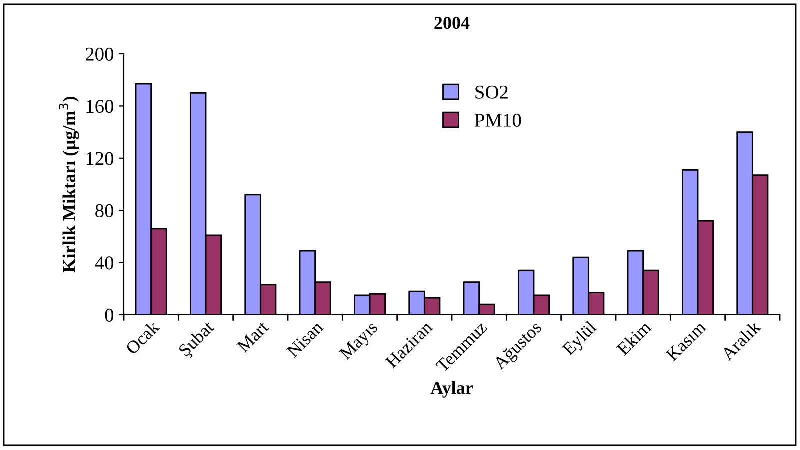  Describe the element at coordinates (498, 120) in the screenshot. I see `legend-label: PM10` at that location.